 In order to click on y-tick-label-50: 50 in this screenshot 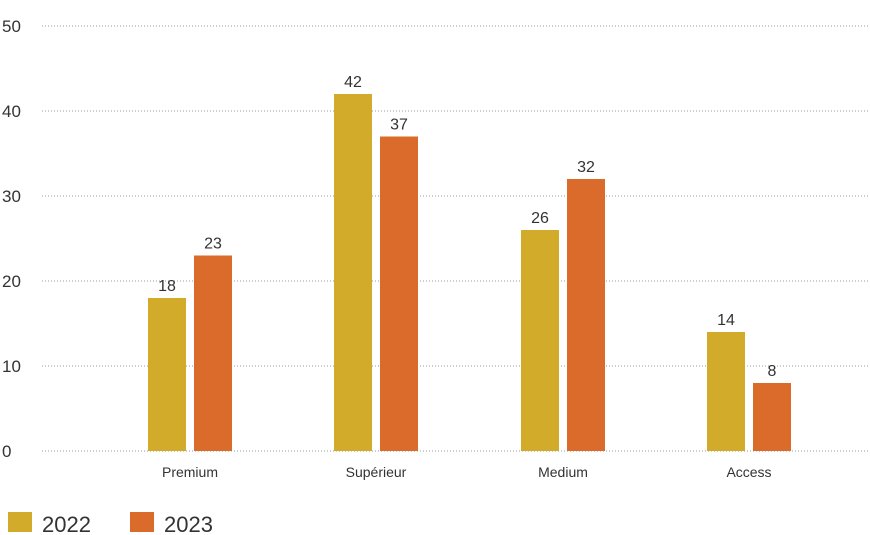, I will do `click(11, 26)`.